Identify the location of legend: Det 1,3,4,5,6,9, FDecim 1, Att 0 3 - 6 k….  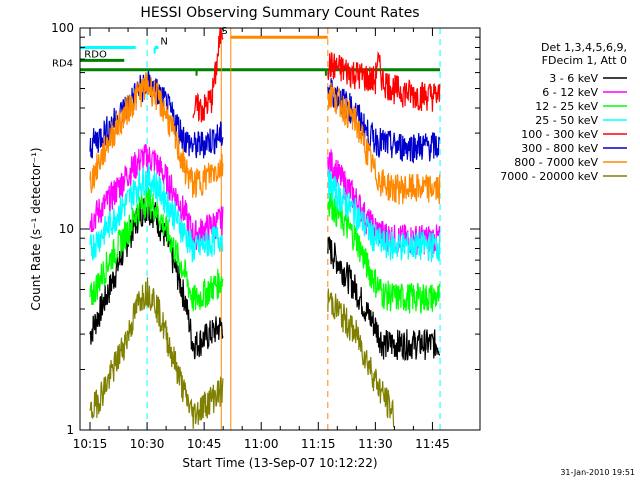
(563, 112).